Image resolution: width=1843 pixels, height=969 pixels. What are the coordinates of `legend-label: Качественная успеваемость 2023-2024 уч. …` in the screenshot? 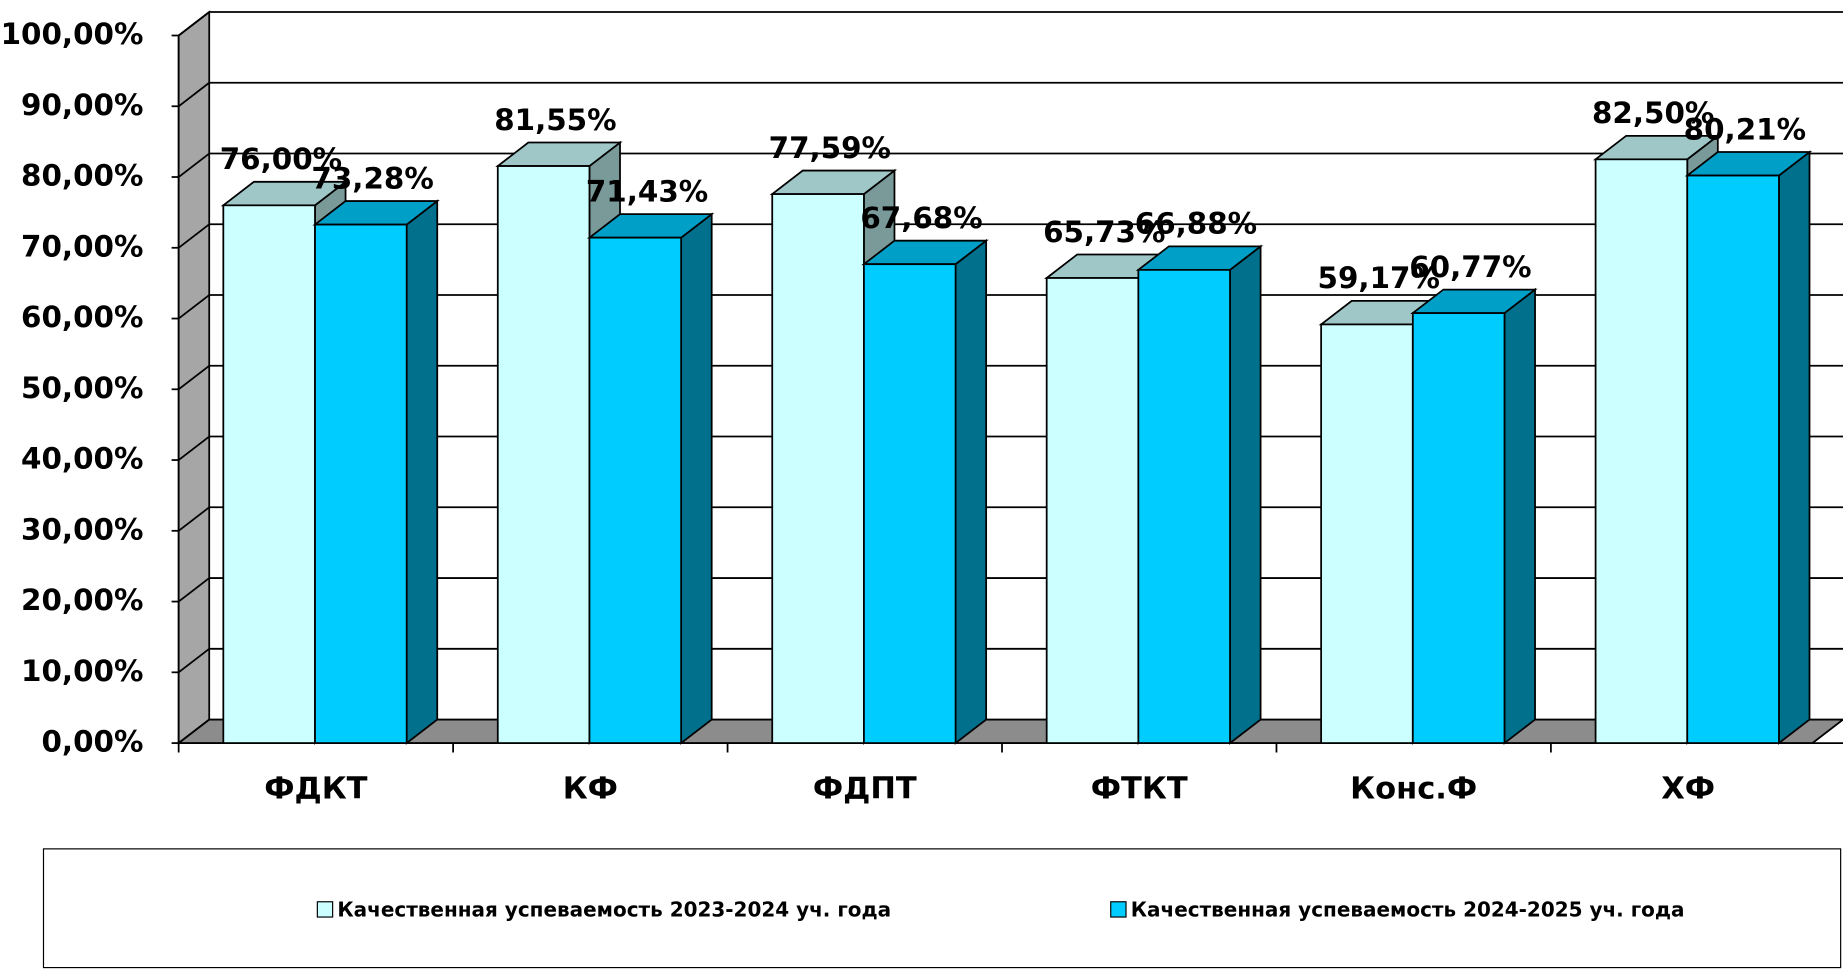 It's located at (614, 910).